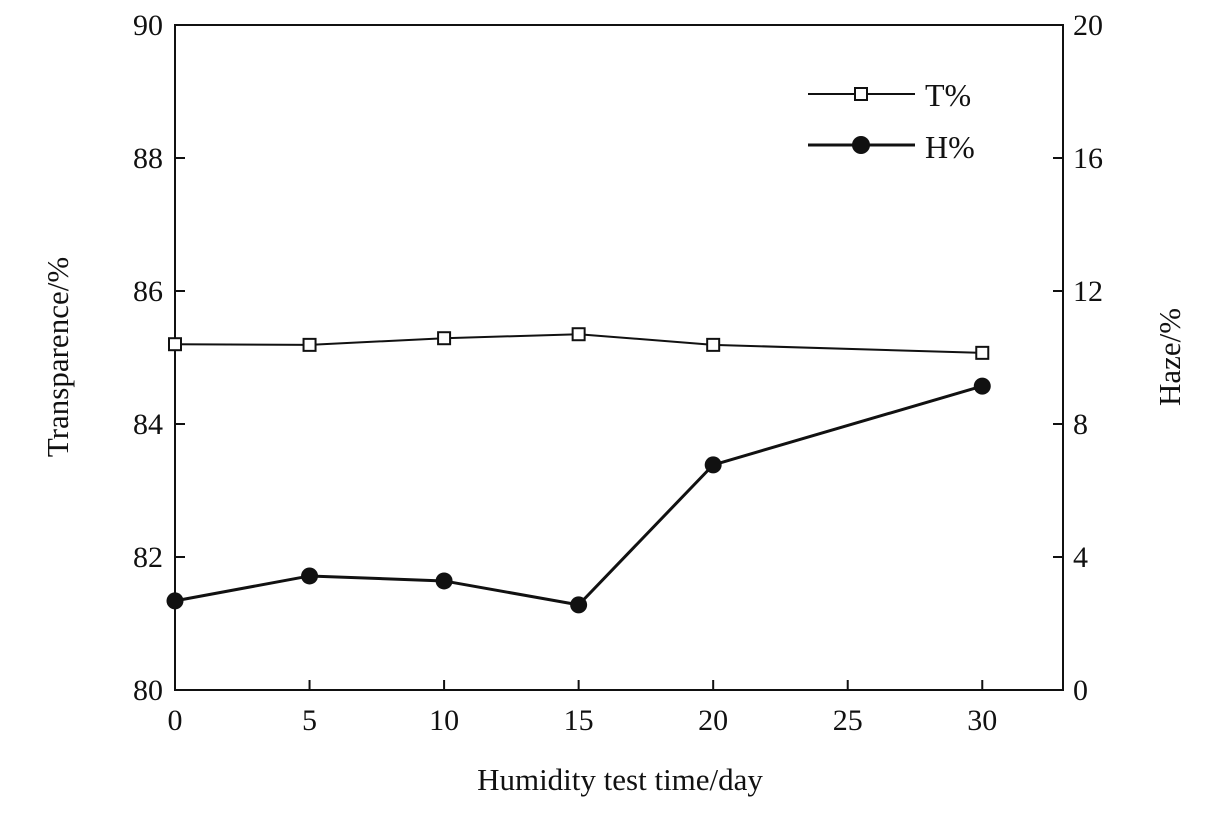 The image size is (1214, 818). What do you see at coordinates (148, 291) in the screenshot?
I see `y-tick-label-3: 86` at bounding box center [148, 291].